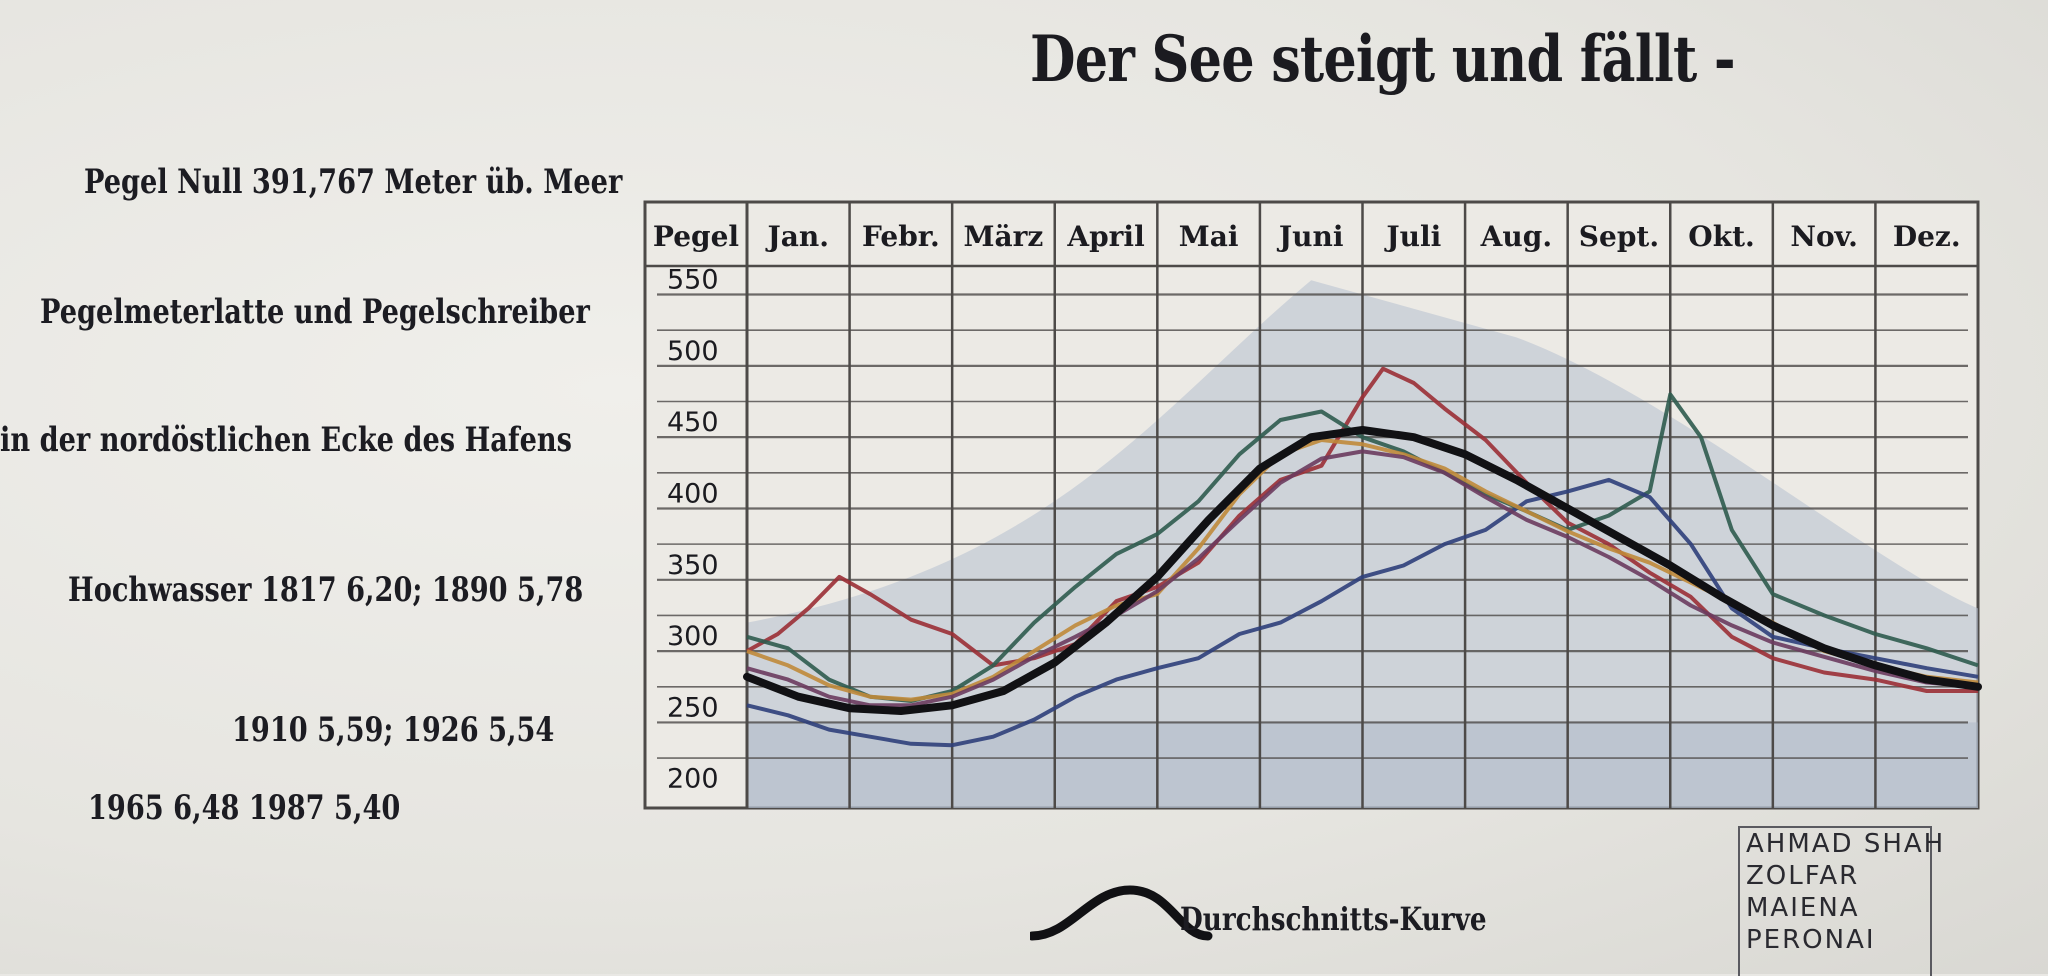  Describe the element at coordinates (901, 236) in the screenshot. I see `month-label: Febr.` at that location.